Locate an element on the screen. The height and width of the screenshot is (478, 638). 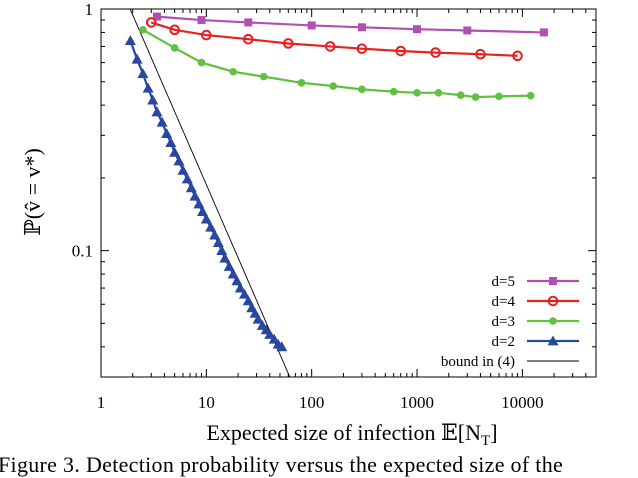
x-tick-label: 1 is located at coordinates (101, 402).